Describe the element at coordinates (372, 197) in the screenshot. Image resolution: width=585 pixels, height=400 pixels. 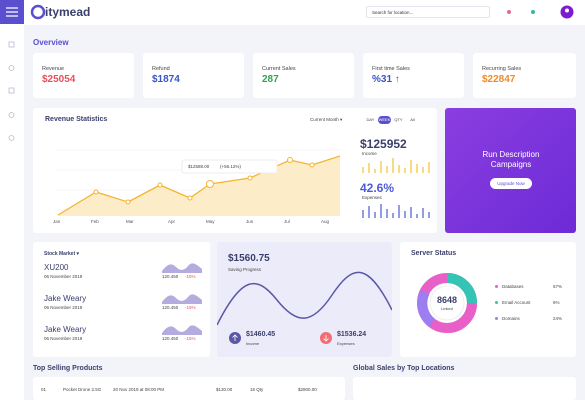
I see `expenses-label: Expenses` at that location.